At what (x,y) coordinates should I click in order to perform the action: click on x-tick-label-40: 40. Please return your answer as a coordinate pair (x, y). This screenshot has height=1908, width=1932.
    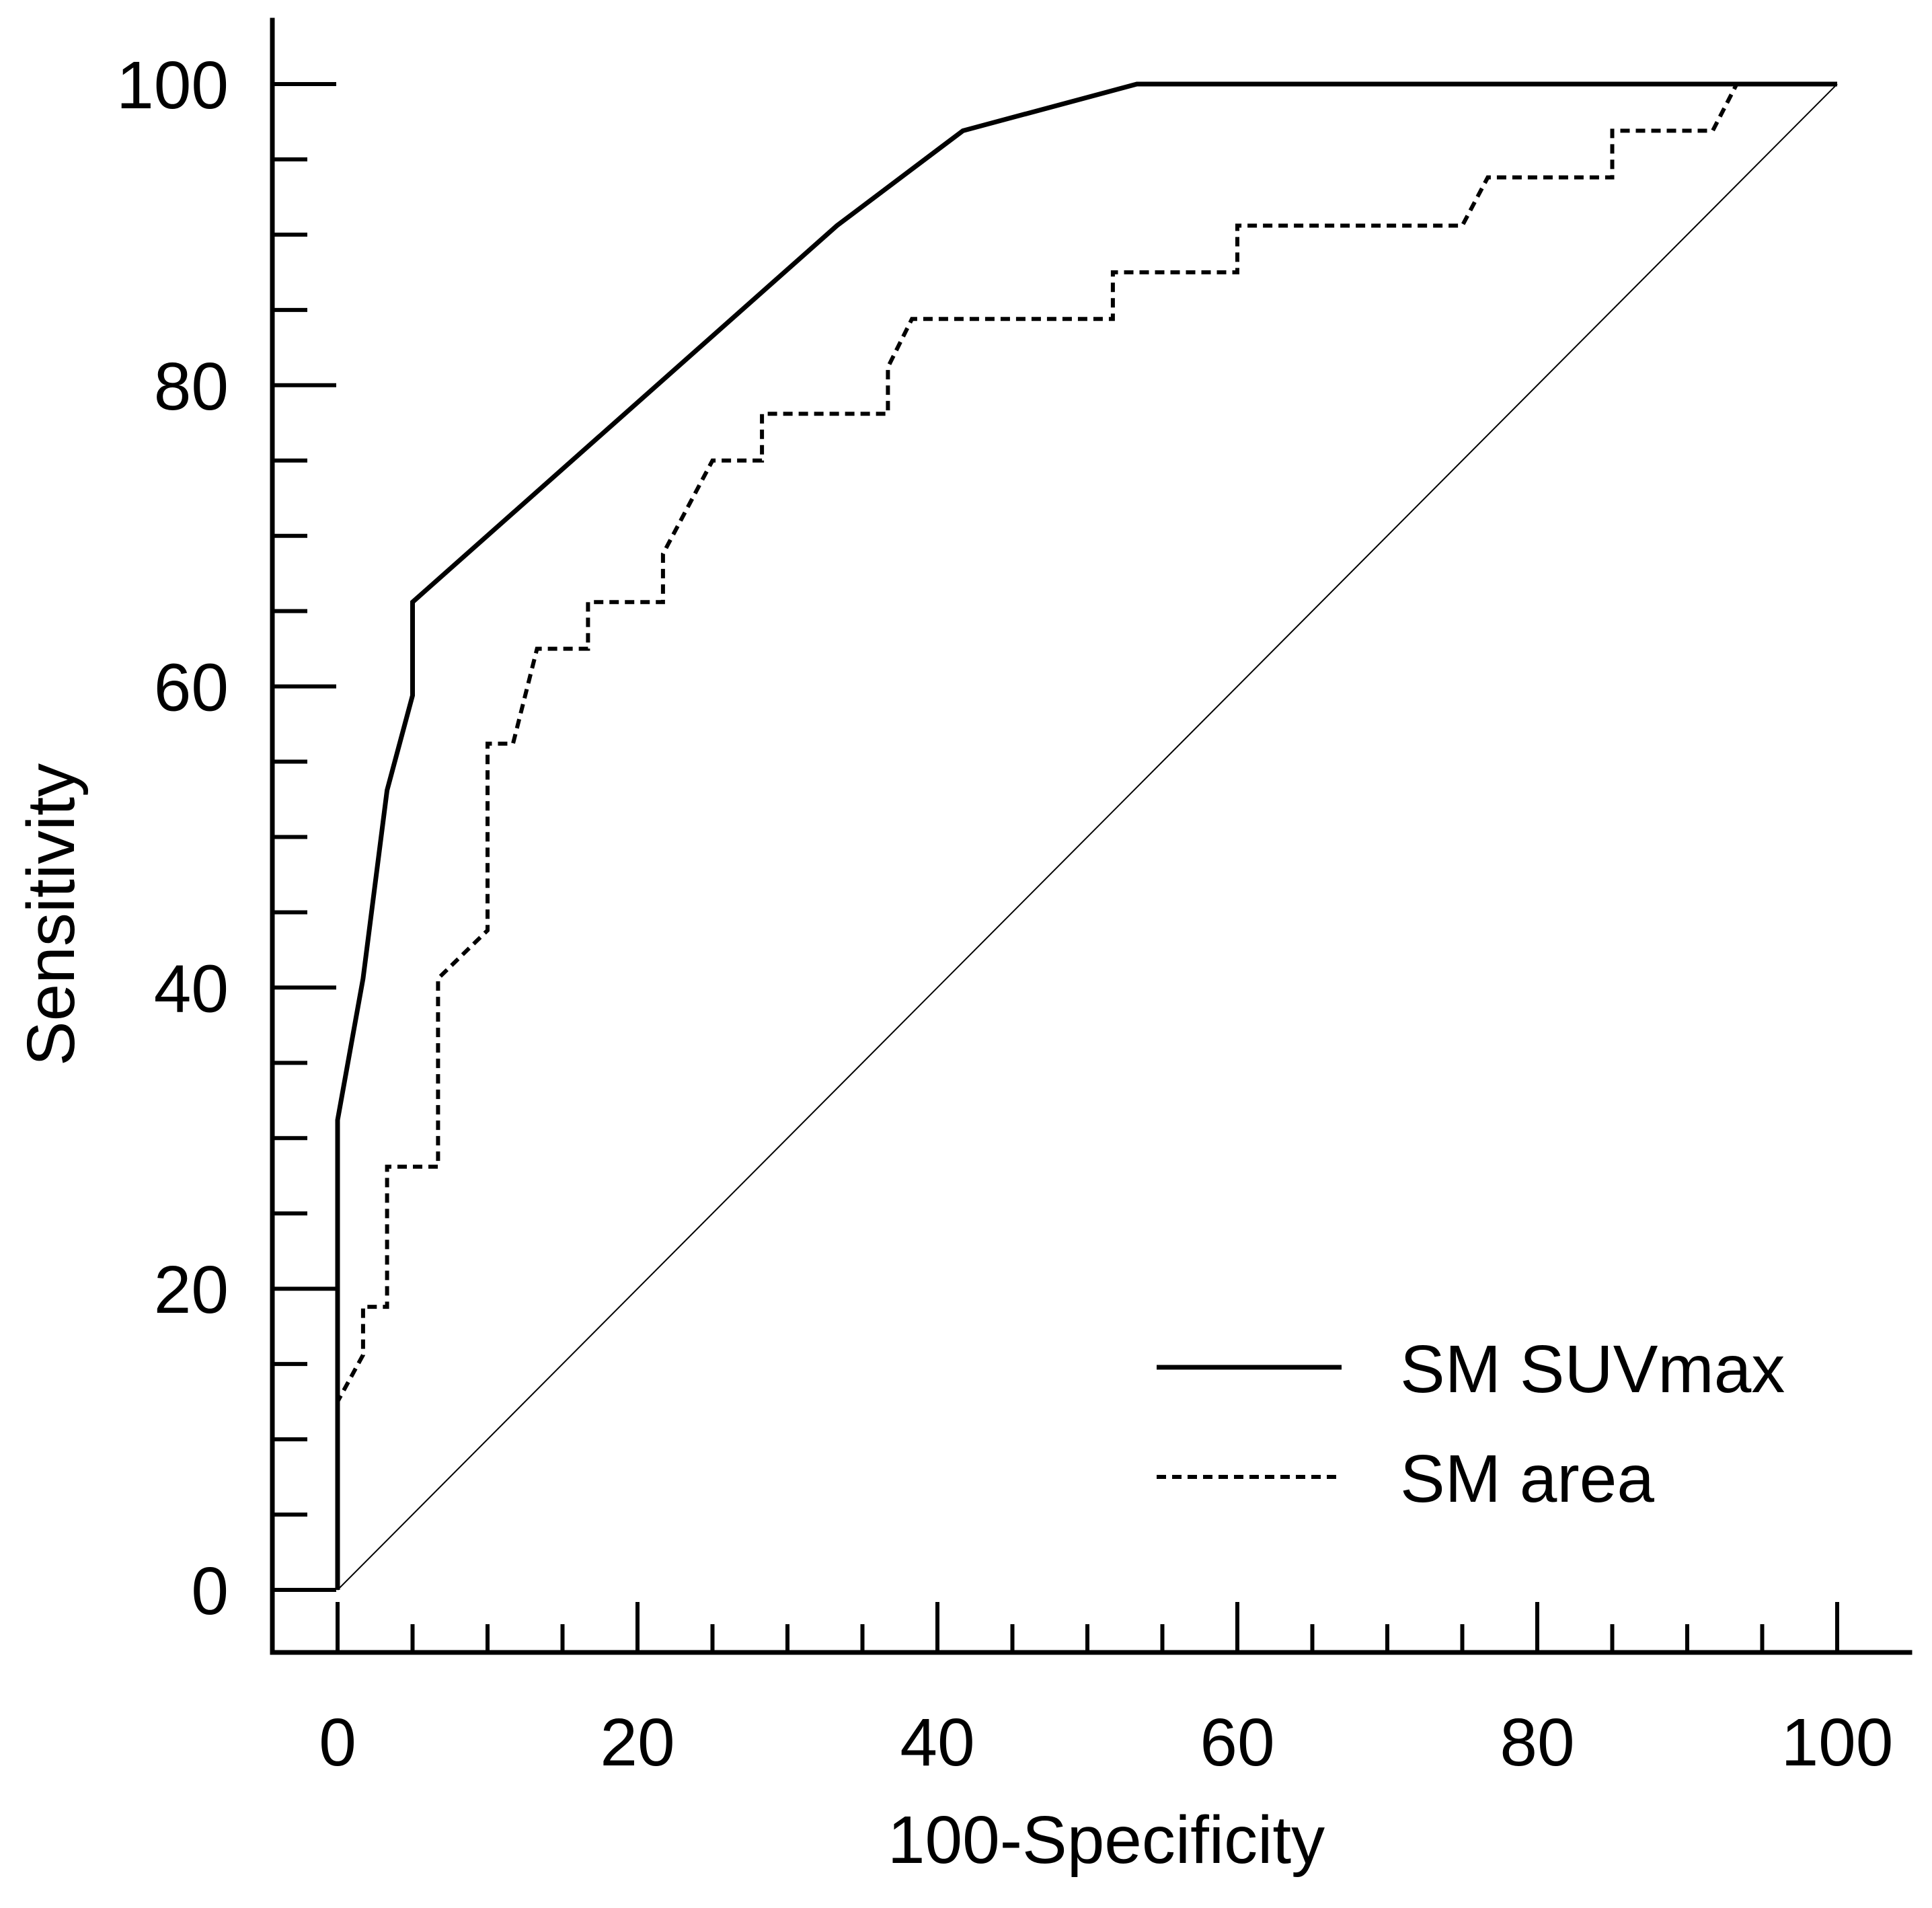
    Looking at the image, I should click on (937, 1742).